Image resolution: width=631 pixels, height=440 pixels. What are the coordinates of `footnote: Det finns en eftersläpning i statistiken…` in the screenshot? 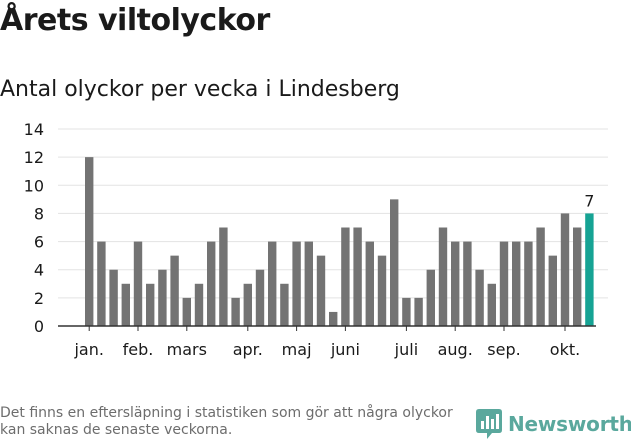 It's located at (226, 421).